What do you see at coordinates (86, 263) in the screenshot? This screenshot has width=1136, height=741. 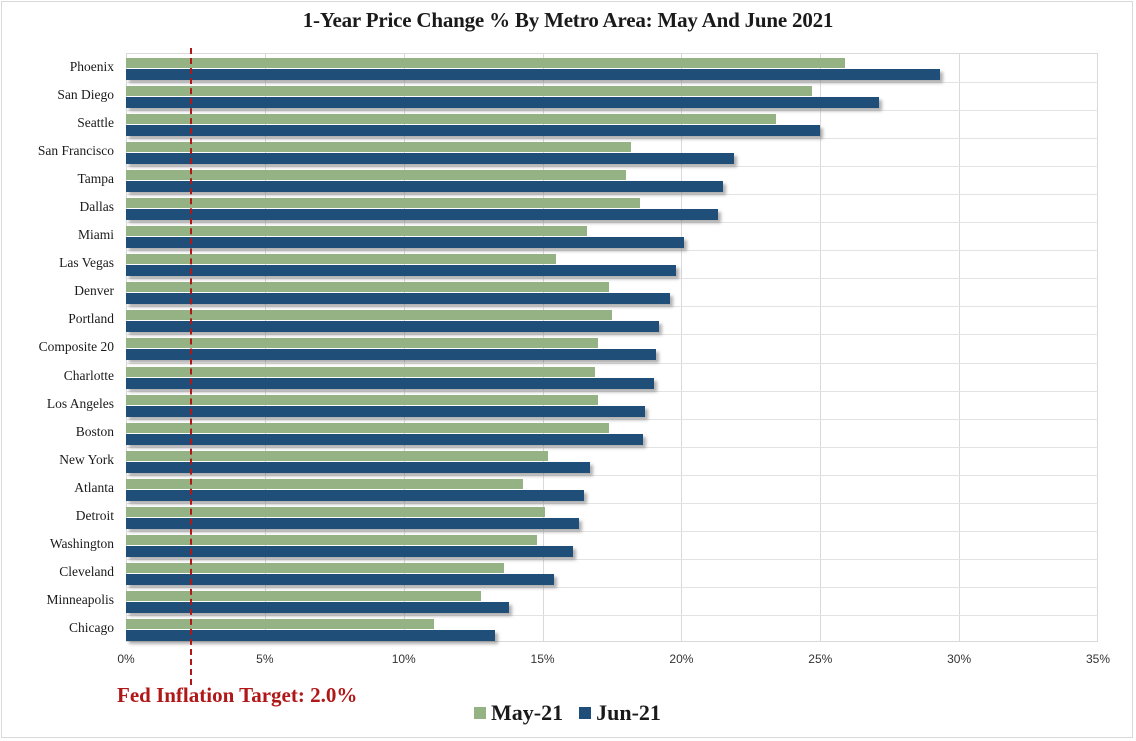 I see `category-label: Las Vegas` at bounding box center [86, 263].